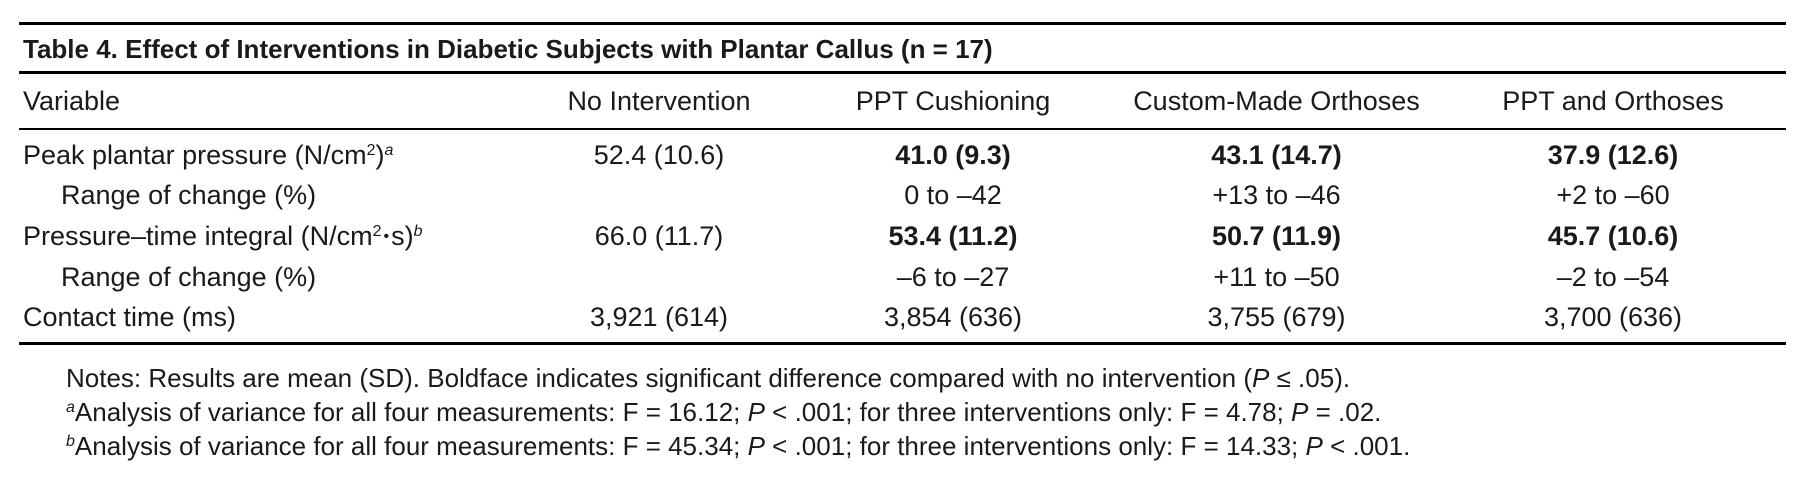 This screenshot has width=1800, height=490. I want to click on table-cell: 3,755 (679), so click(1276, 317).